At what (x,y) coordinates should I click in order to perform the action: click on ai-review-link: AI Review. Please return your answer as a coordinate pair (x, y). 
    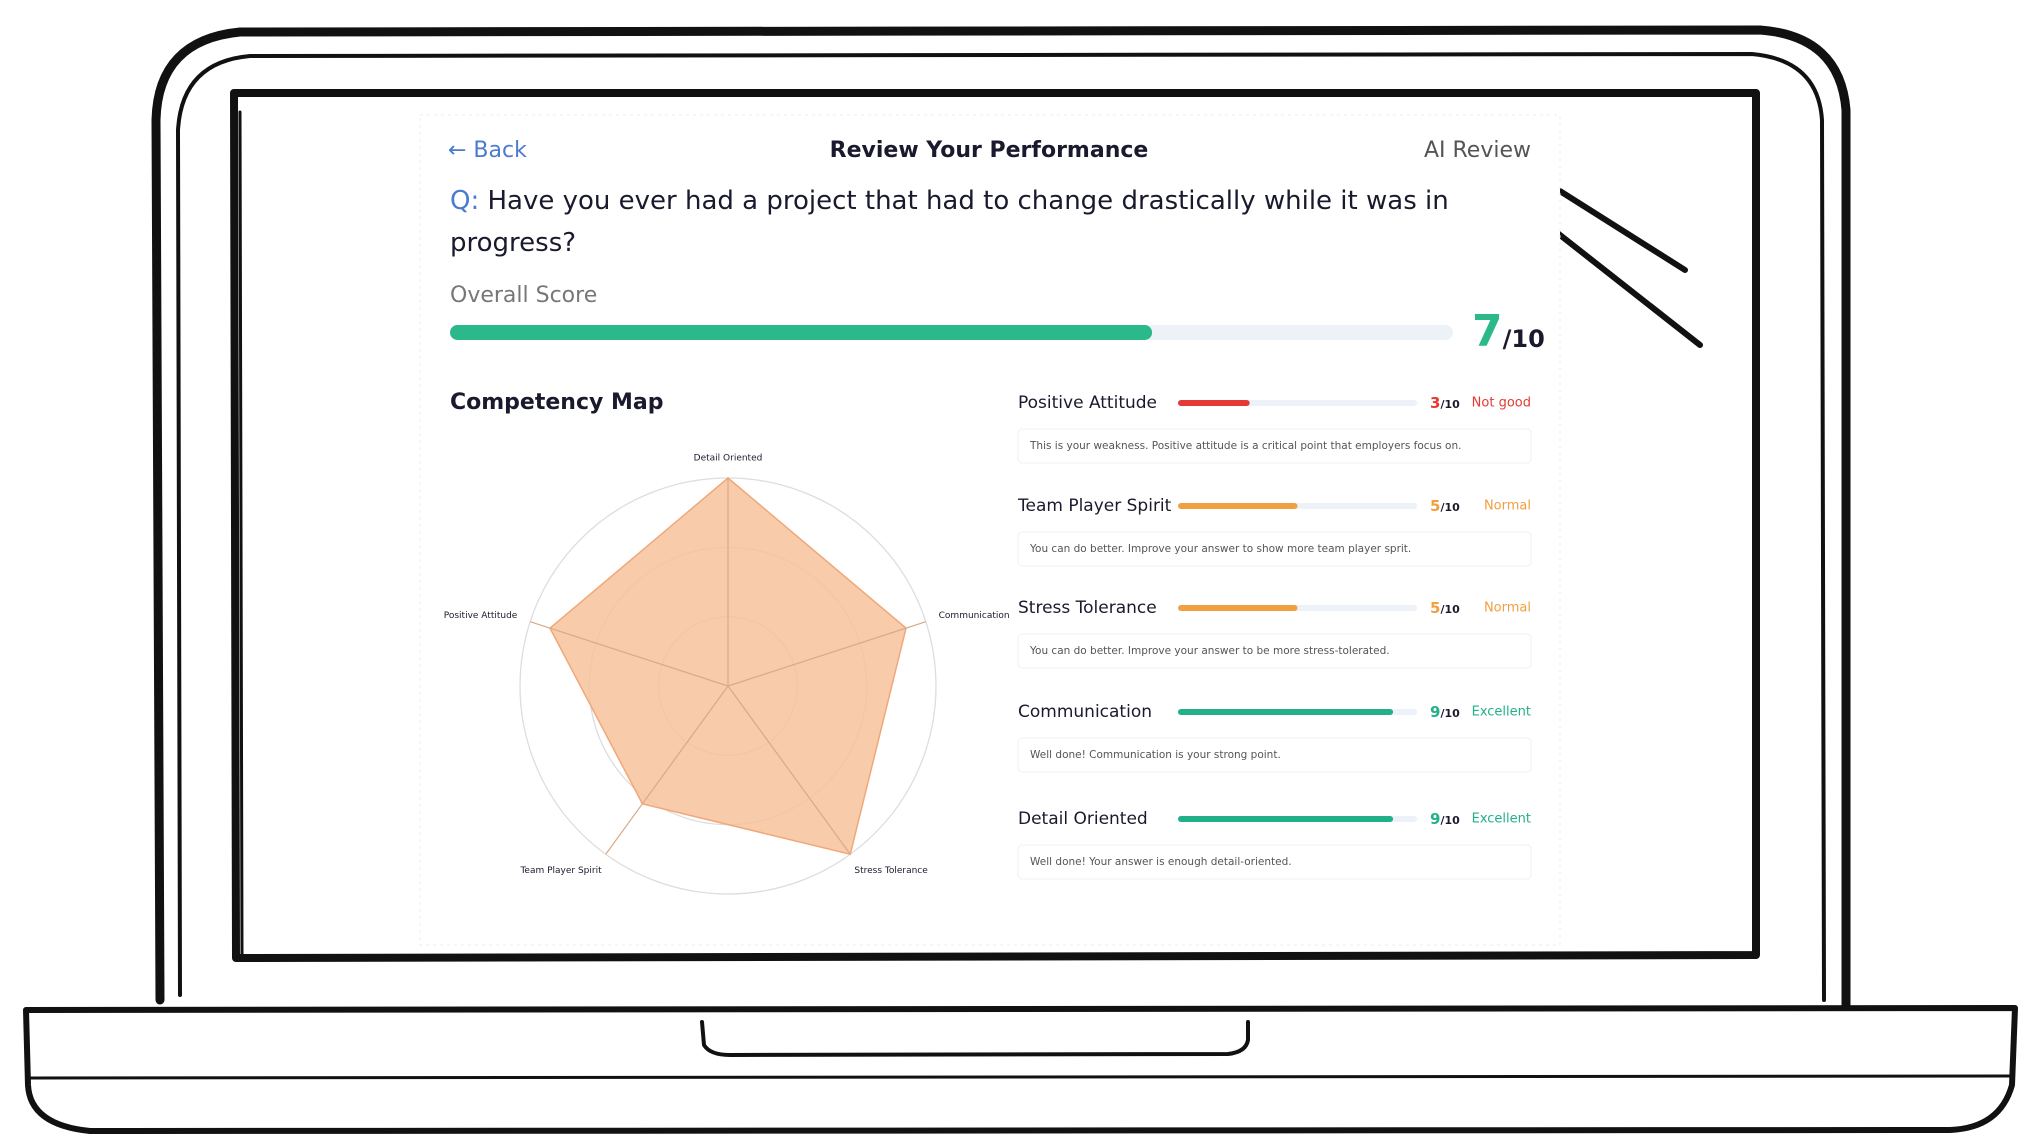
    Looking at the image, I should click on (1477, 150).